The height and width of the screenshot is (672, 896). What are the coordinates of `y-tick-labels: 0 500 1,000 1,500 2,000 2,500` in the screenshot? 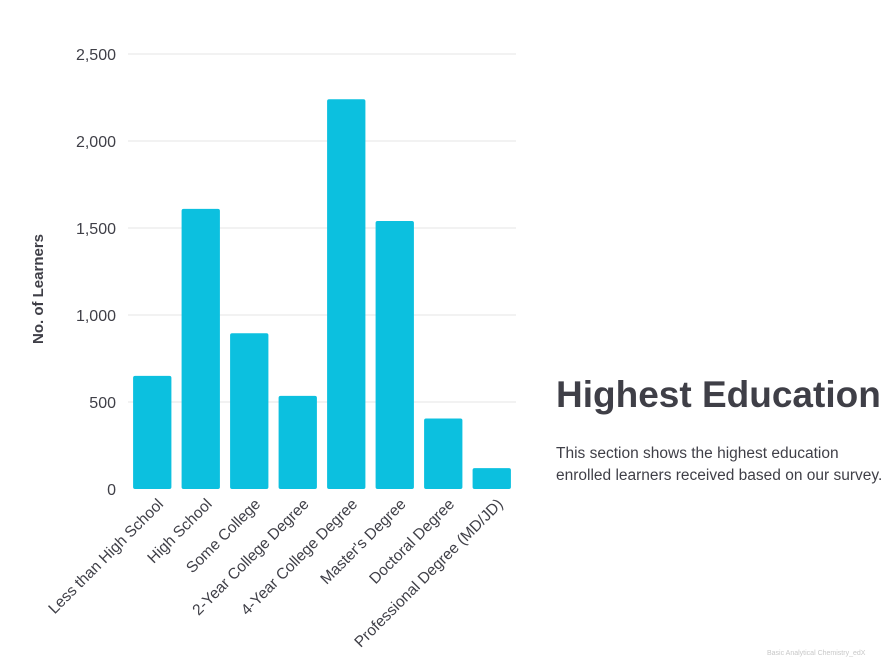 It's located at (96, 273).